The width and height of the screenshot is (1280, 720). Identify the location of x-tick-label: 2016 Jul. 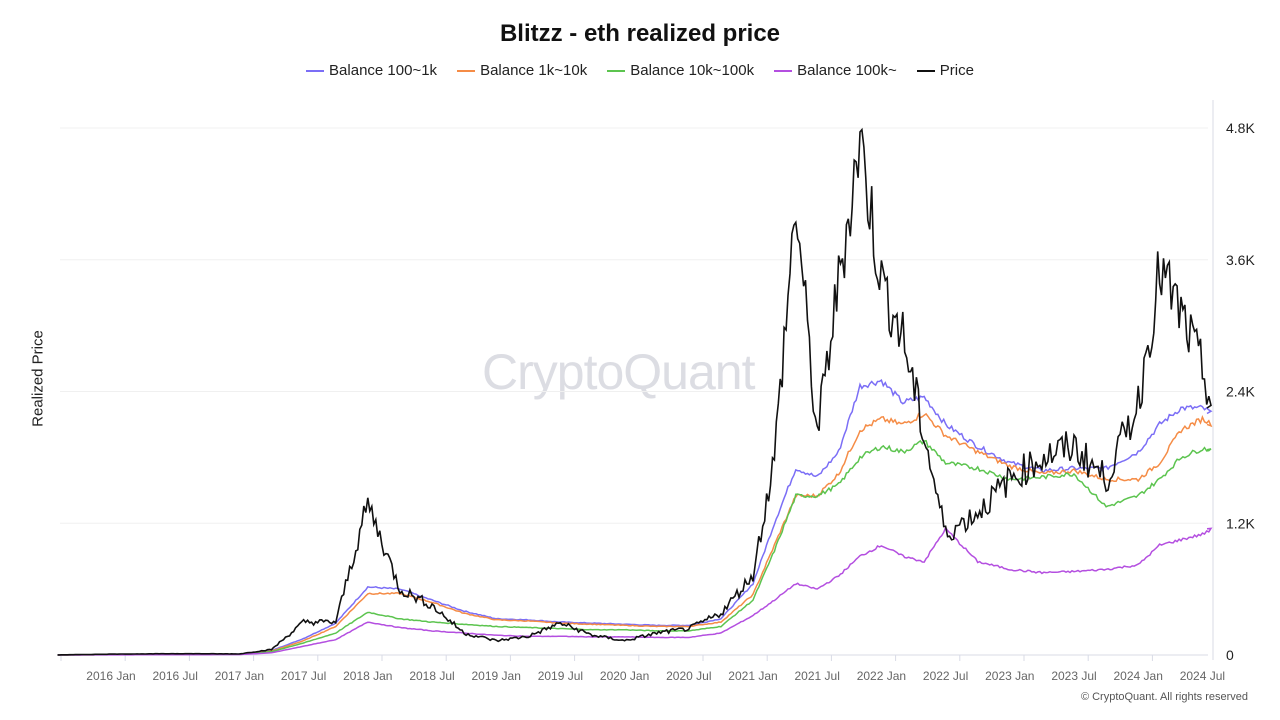
(175, 676).